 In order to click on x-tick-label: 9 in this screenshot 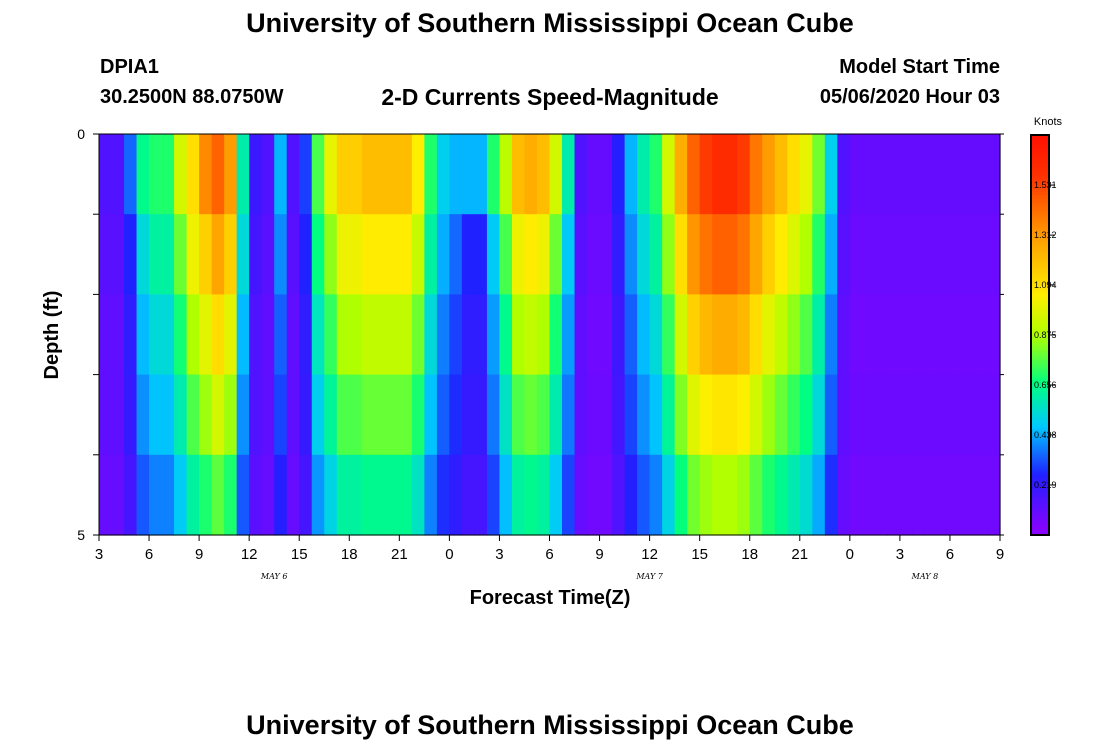, I will do `click(1000, 554)`.